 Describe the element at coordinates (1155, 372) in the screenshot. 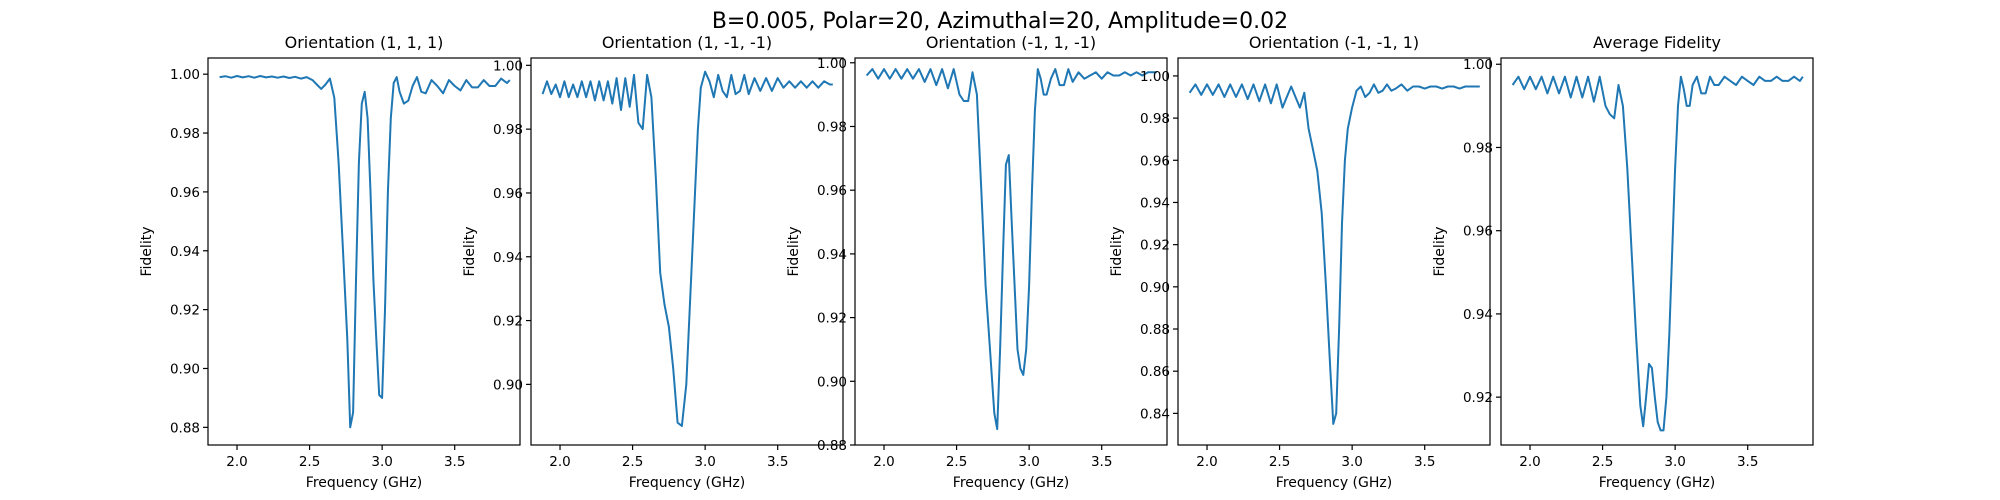

I see `y-tick-label: 0.86` at that location.